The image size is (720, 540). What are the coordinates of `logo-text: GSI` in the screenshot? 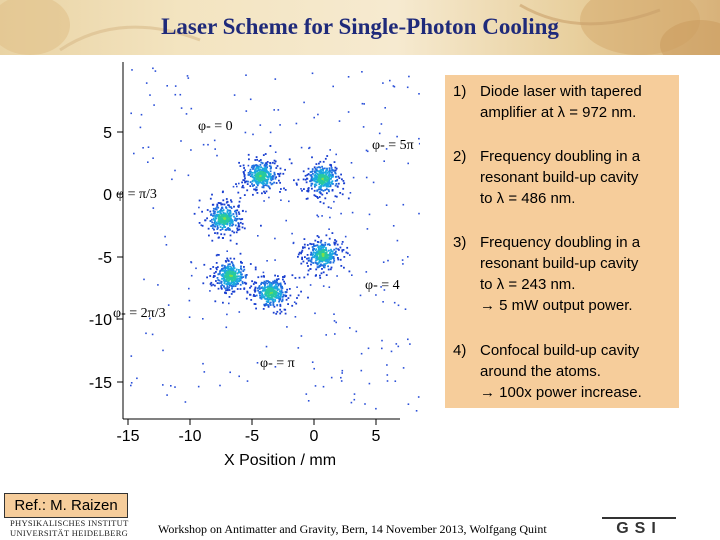 It's located at (639, 527).